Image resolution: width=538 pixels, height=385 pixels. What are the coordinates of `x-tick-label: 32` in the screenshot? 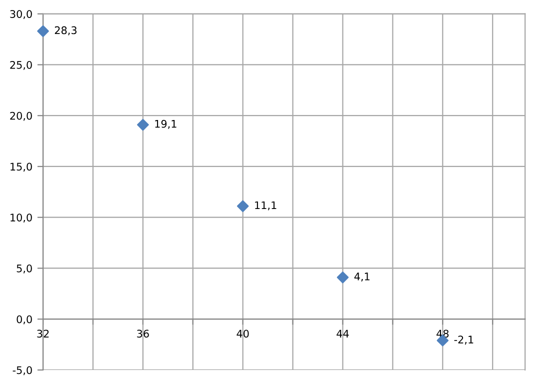 It's located at (43, 334).